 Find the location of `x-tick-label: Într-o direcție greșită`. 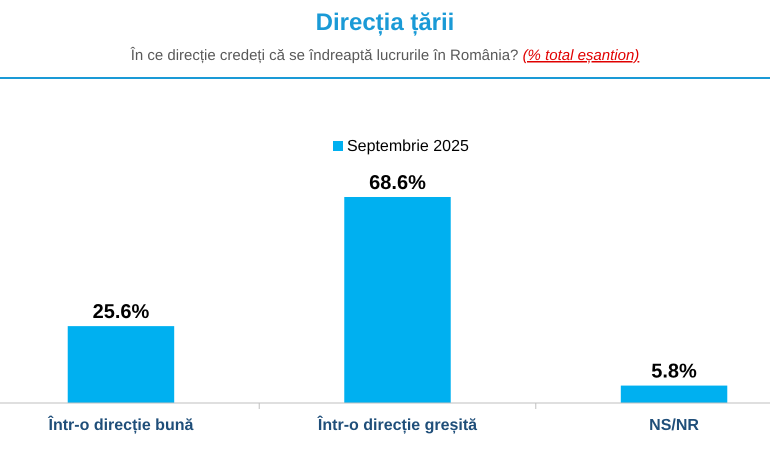

x-tick-label: Într-o direcție greșită is located at coordinates (397, 424).